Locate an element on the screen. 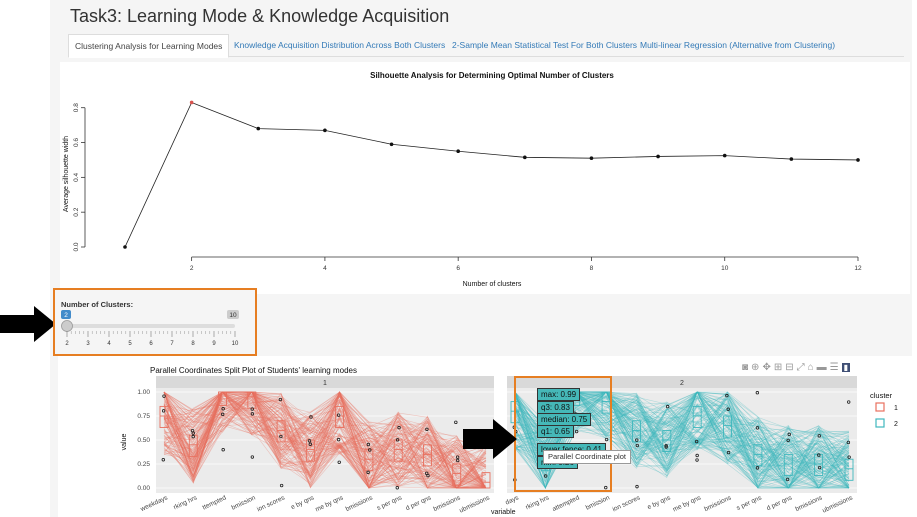 The width and height of the screenshot is (917, 517). plotly-modebar: ◙⊕✥⊞⊟⤢⌂▬☰ ▮ is located at coordinates (796, 367).